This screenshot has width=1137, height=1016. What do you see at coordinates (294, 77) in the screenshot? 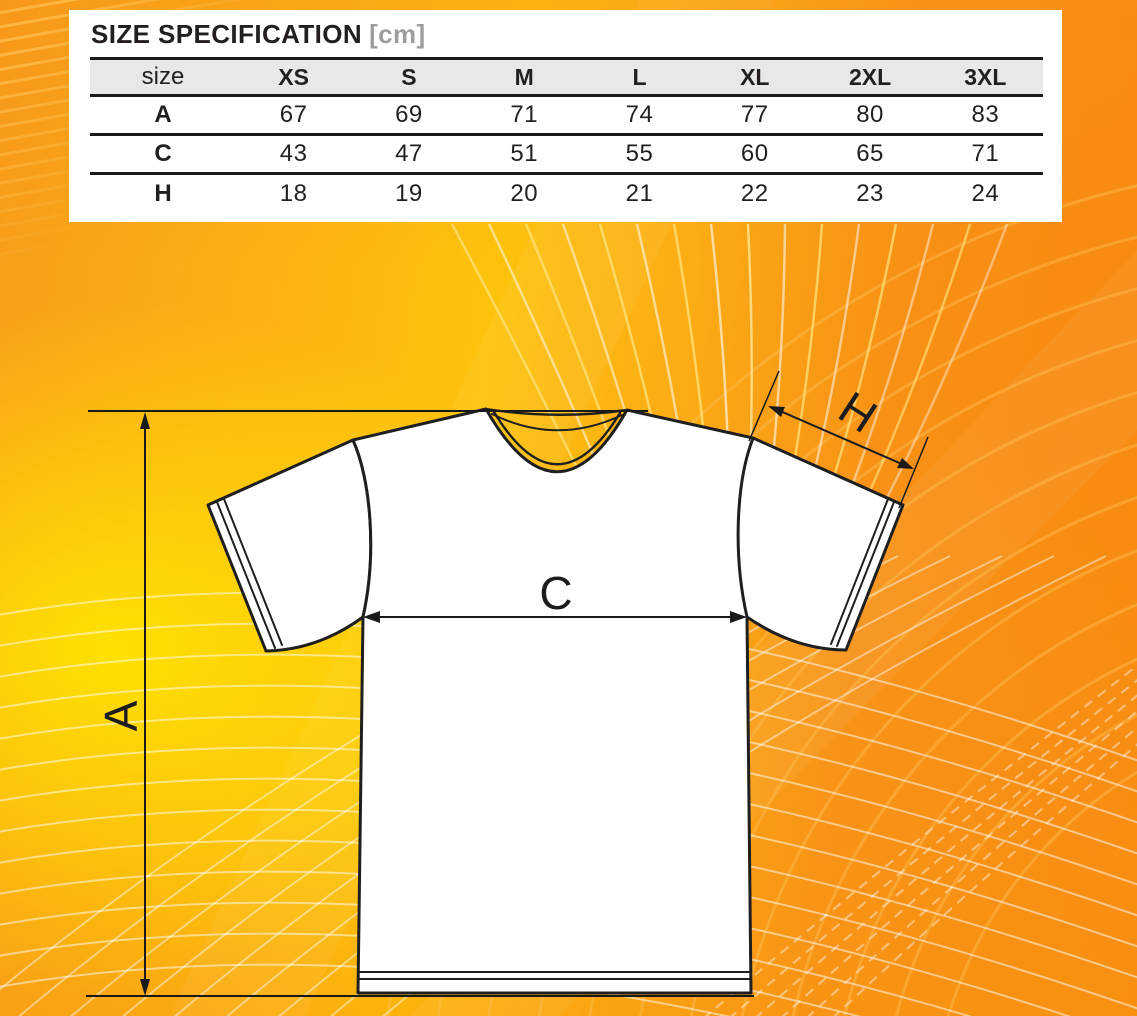
I see `col-header-xs: XS` at bounding box center [294, 77].